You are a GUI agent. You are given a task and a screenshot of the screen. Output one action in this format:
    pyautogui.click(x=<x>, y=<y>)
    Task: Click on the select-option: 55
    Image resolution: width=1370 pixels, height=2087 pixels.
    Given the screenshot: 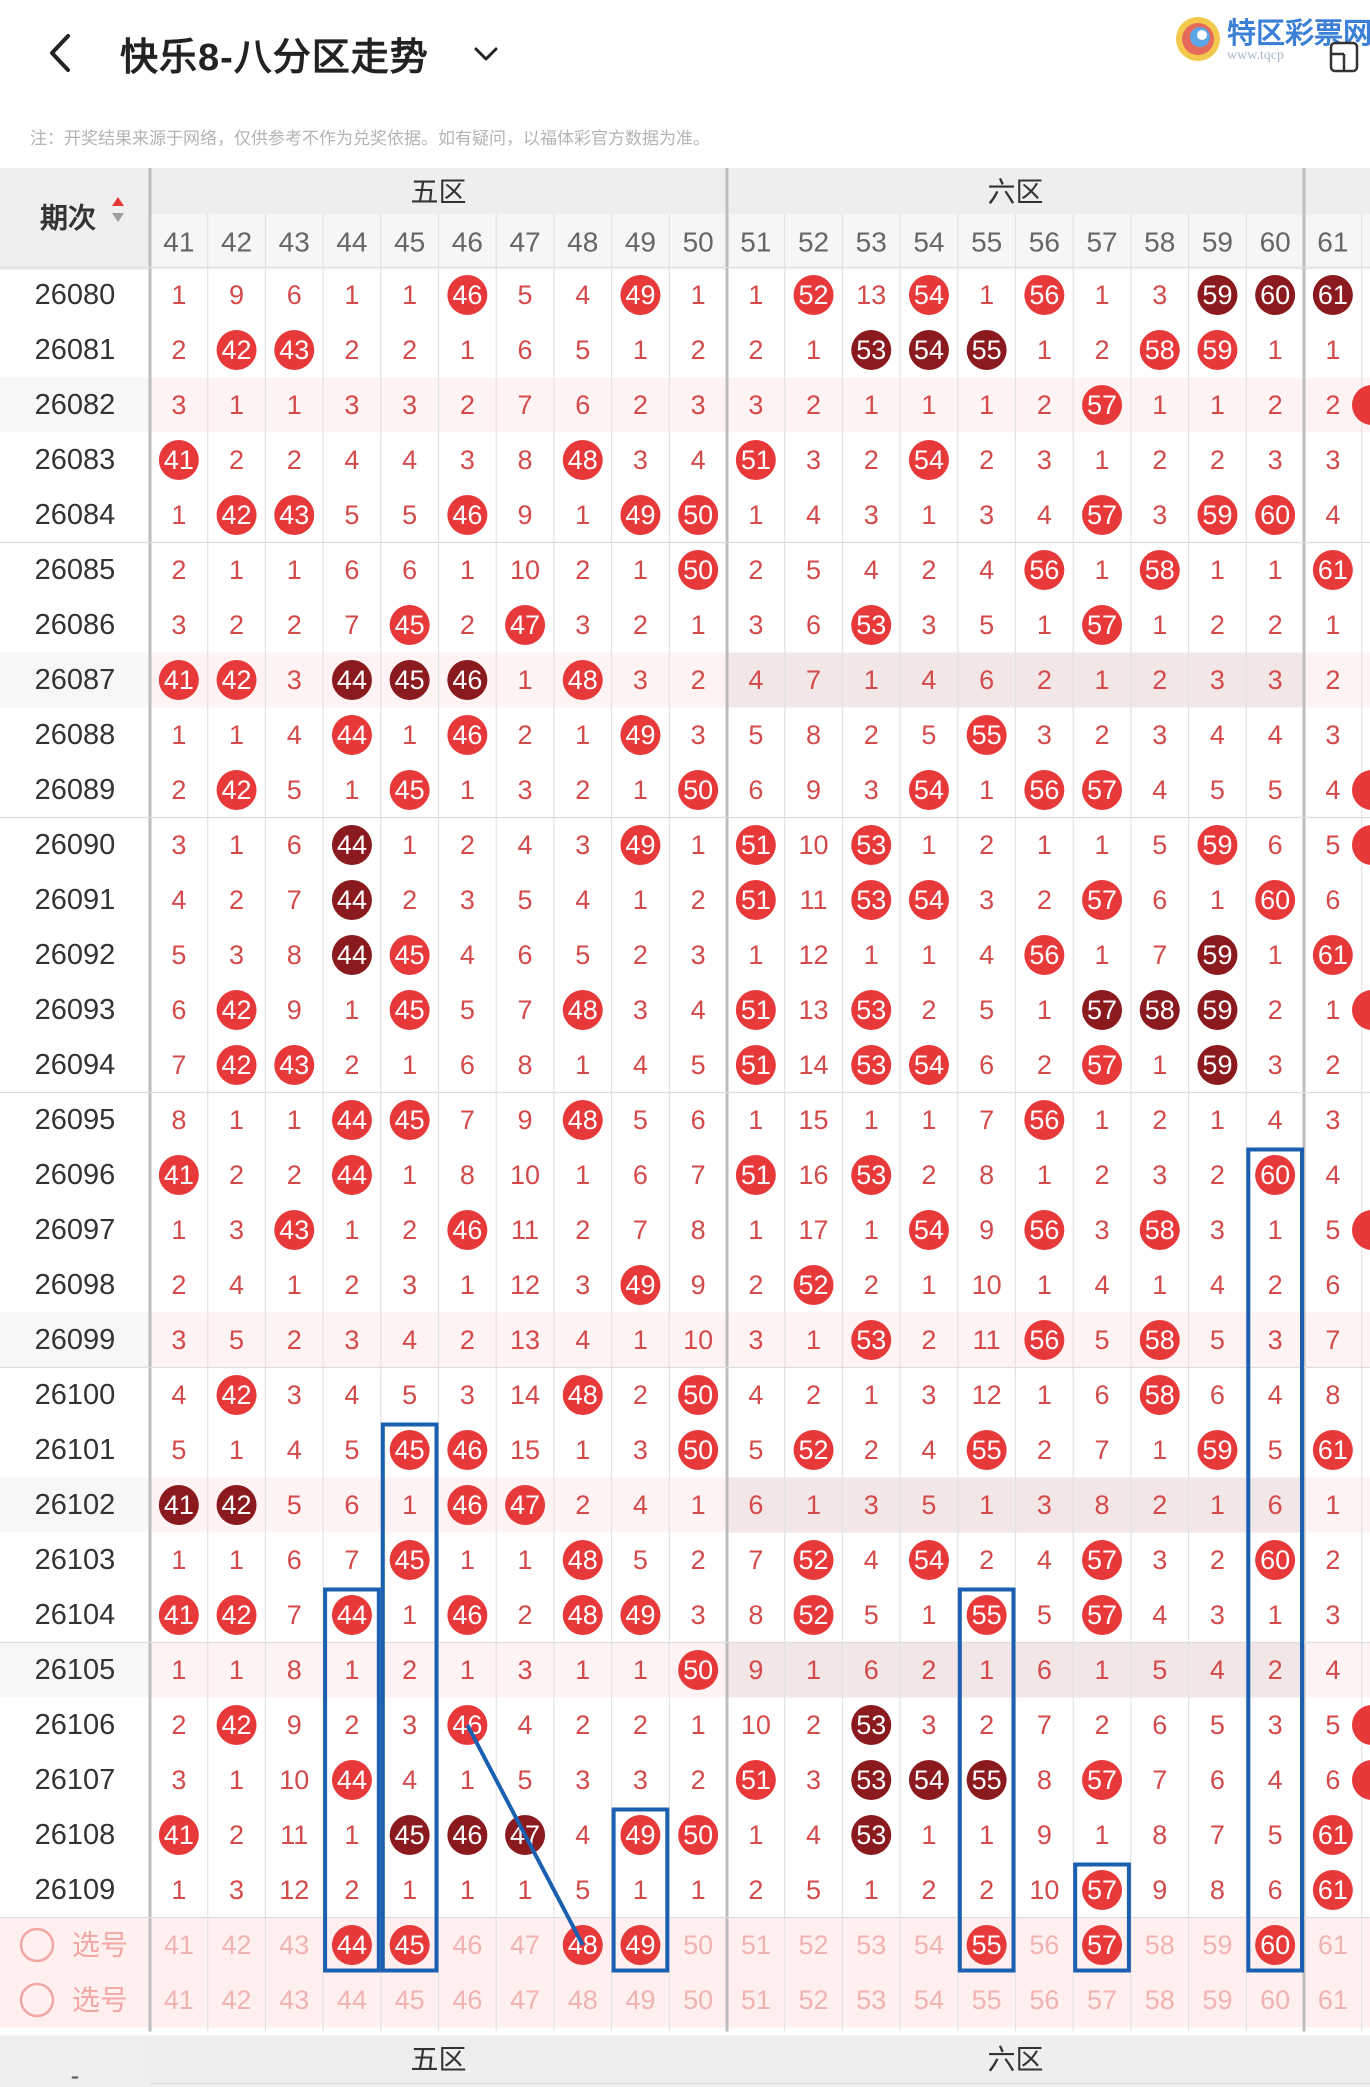 What is the action you would take?
    pyautogui.click(x=987, y=2000)
    